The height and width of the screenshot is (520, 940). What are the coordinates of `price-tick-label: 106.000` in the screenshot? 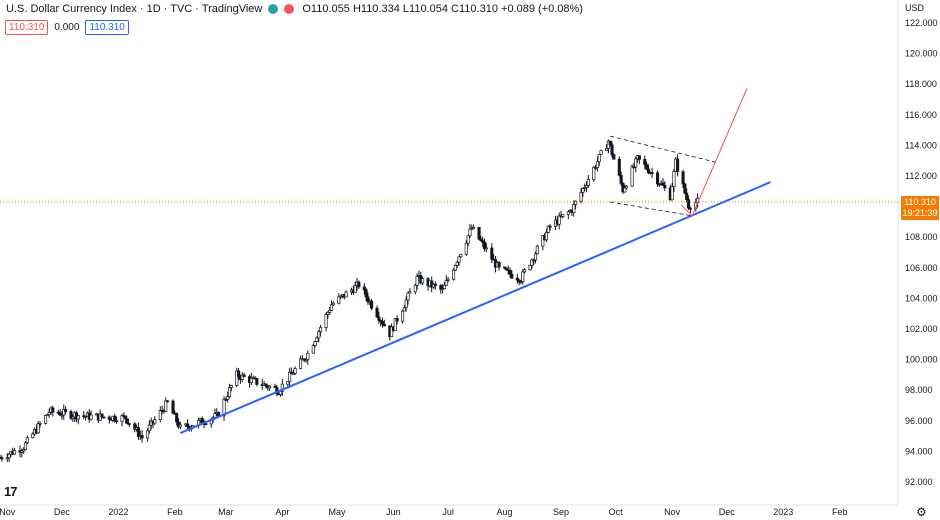 It's located at (921, 268).